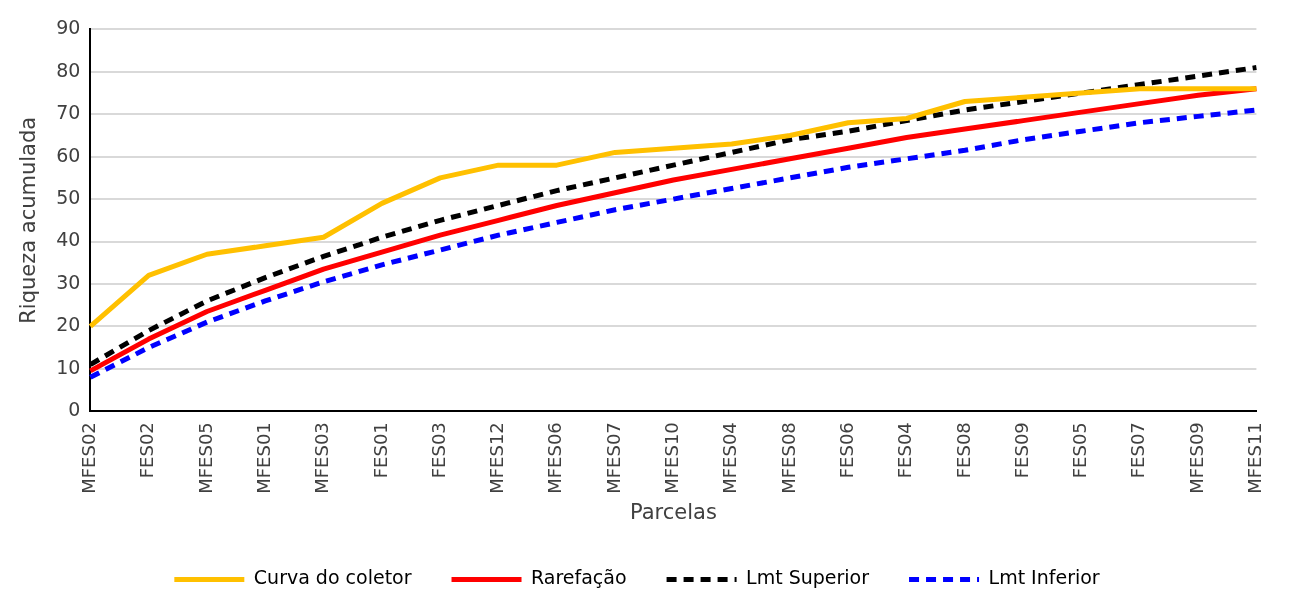  I want to click on x-tick-label: MFES07, so click(613, 458).